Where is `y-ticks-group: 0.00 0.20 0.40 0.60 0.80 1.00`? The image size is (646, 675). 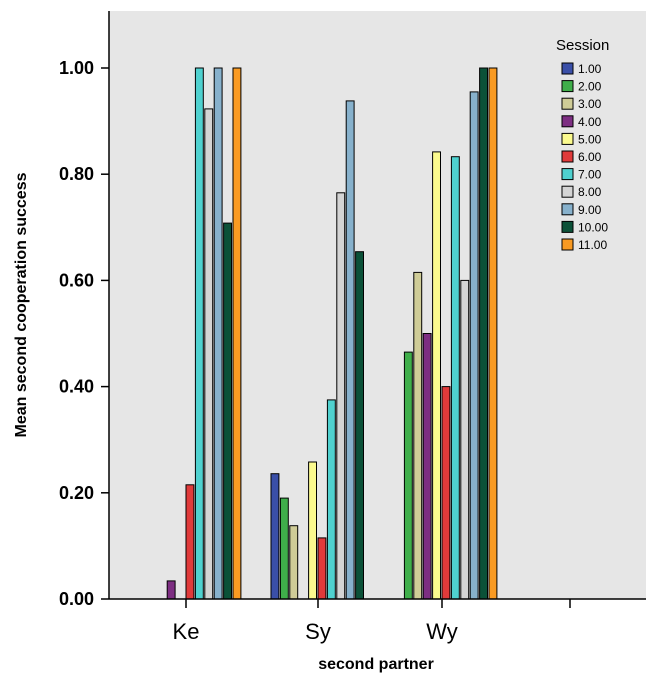 y-ticks-group: 0.00 0.20 0.40 0.60 0.80 1.00 is located at coordinates (84, 333).